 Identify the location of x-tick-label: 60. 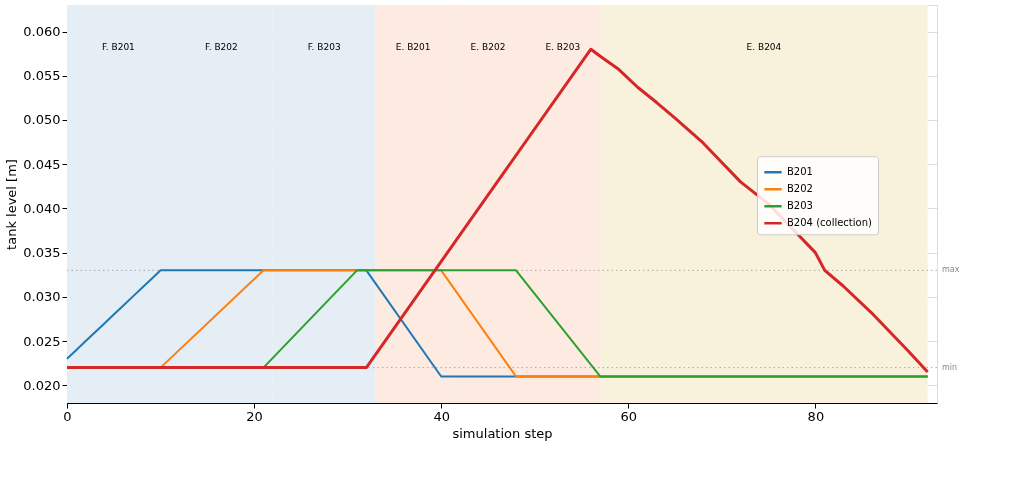
(629, 416).